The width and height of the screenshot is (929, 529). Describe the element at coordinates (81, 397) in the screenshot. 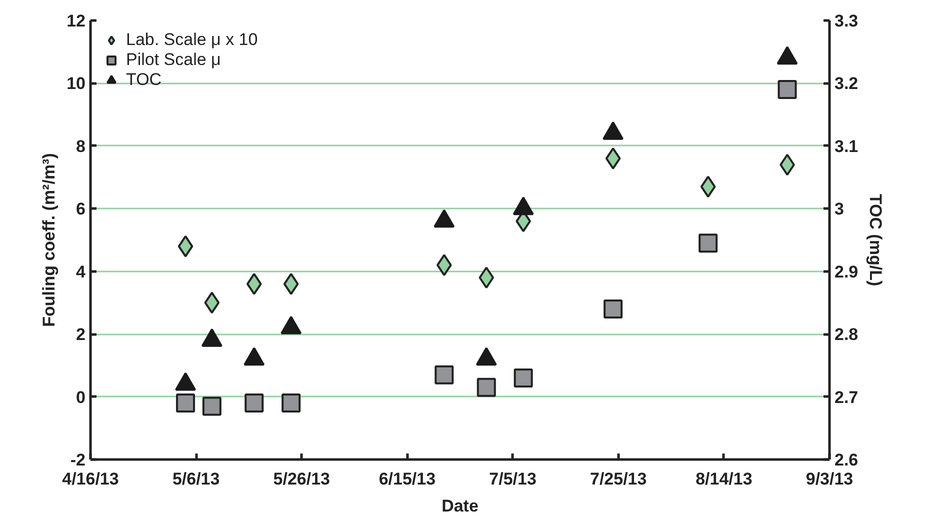

I see `y-tick-label: 0` at that location.